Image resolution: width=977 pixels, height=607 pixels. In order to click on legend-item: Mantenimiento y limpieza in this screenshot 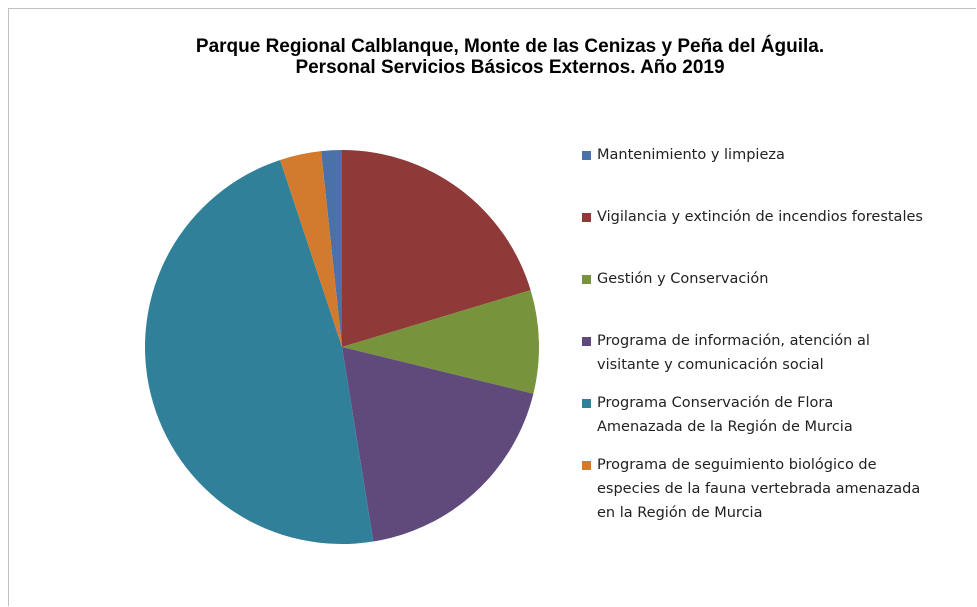, I will do `click(772, 155)`.